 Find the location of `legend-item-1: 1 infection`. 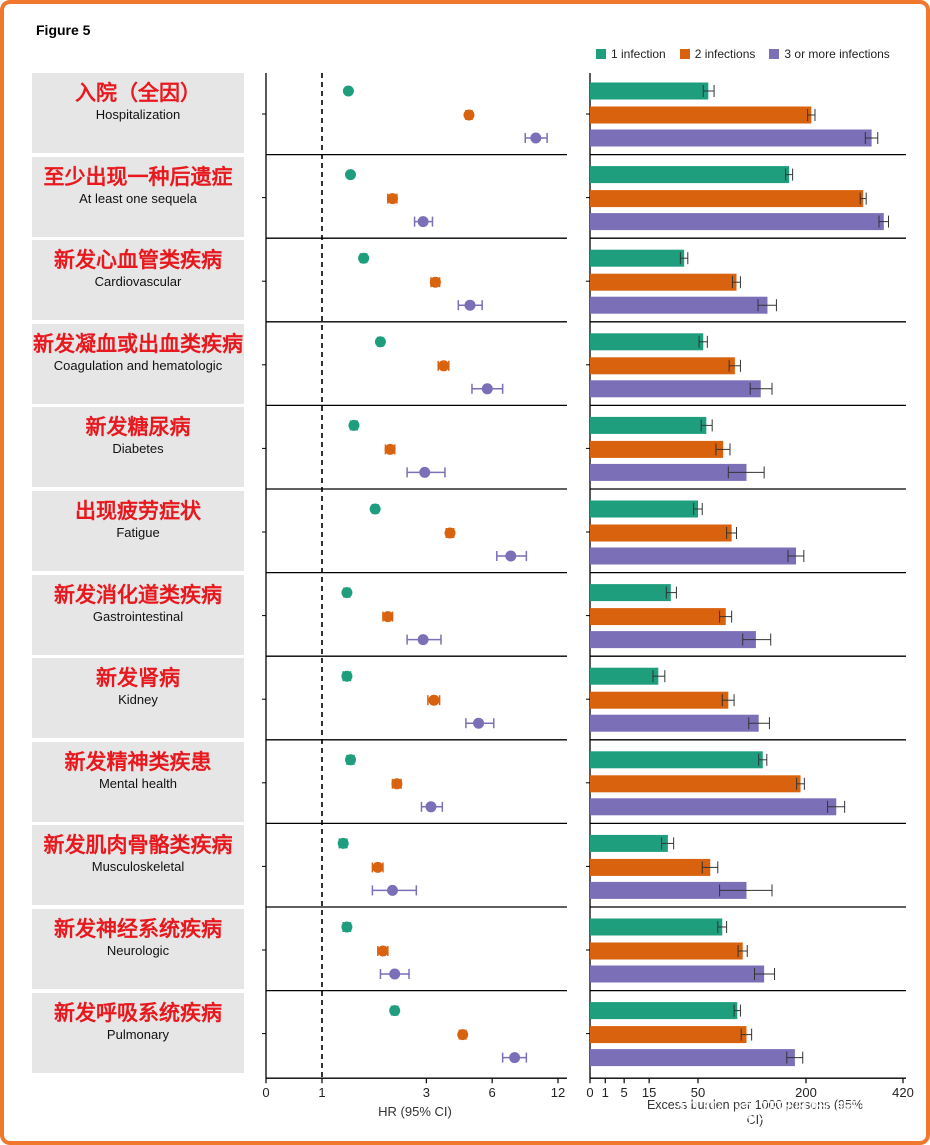

legend-item-1: 1 infection is located at coordinates (631, 54).